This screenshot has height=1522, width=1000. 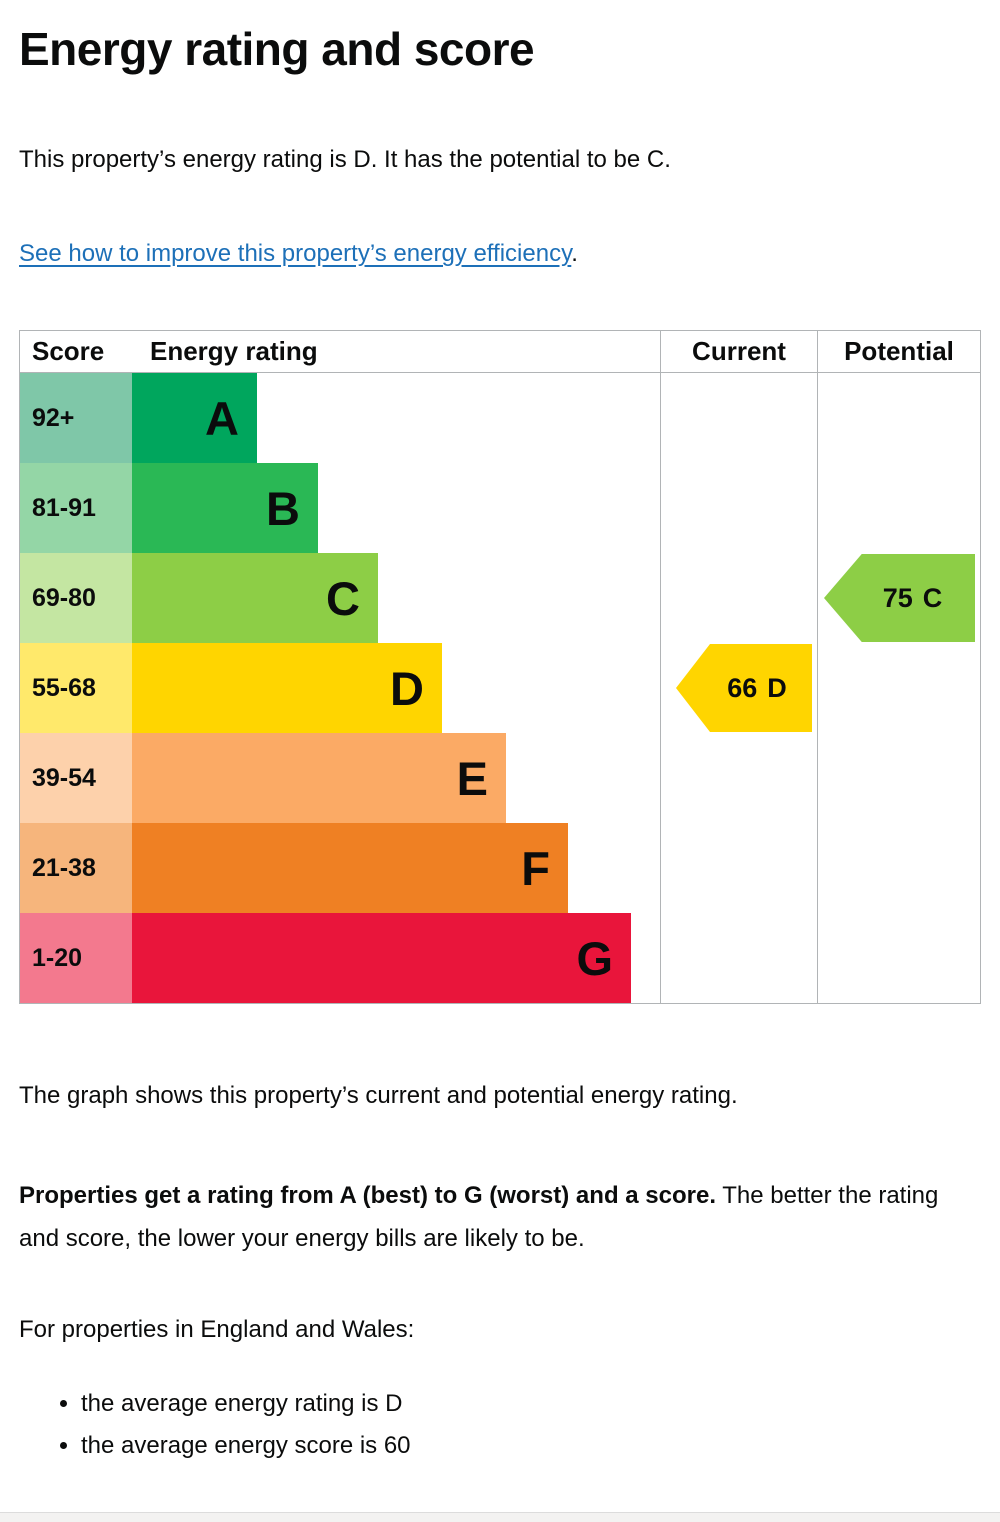 What do you see at coordinates (531, 1404) in the screenshot?
I see `list-item-average-rating: the average energy rating is D` at bounding box center [531, 1404].